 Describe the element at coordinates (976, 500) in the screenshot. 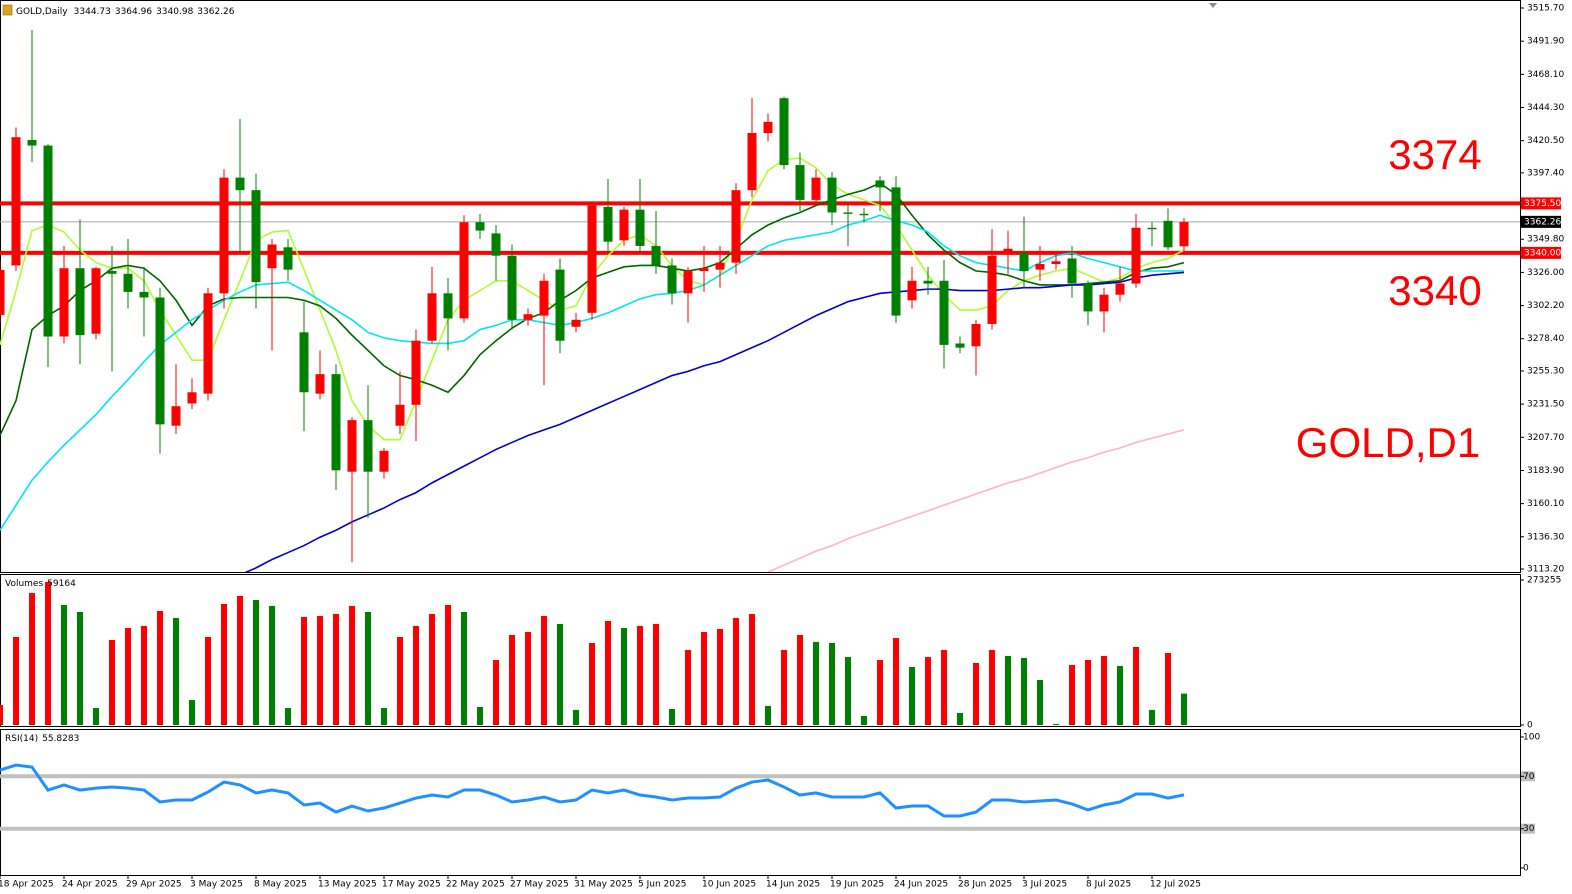

I see `moving-average` at that location.